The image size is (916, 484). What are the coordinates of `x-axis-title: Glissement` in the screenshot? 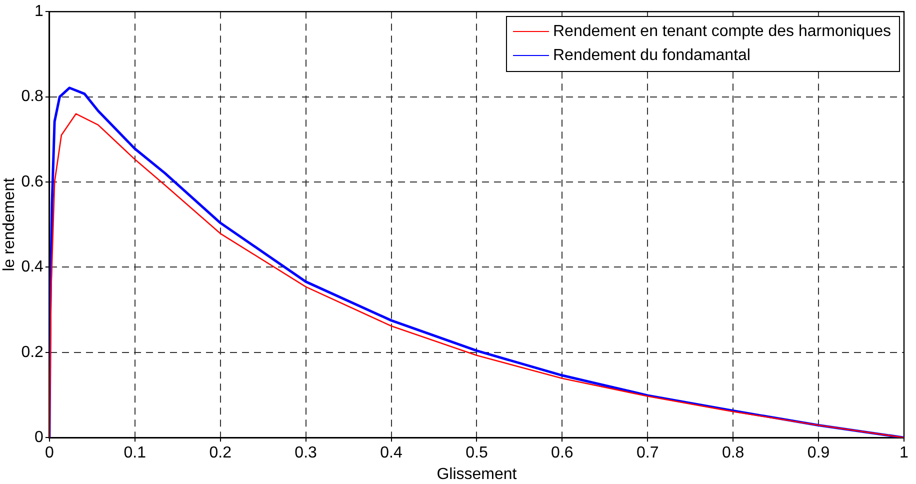 It's located at (477, 474).